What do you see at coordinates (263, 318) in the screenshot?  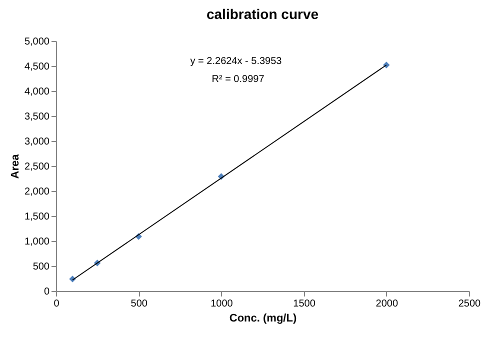 I see `x-axis-title: Conc. (mg/L)` at bounding box center [263, 318].